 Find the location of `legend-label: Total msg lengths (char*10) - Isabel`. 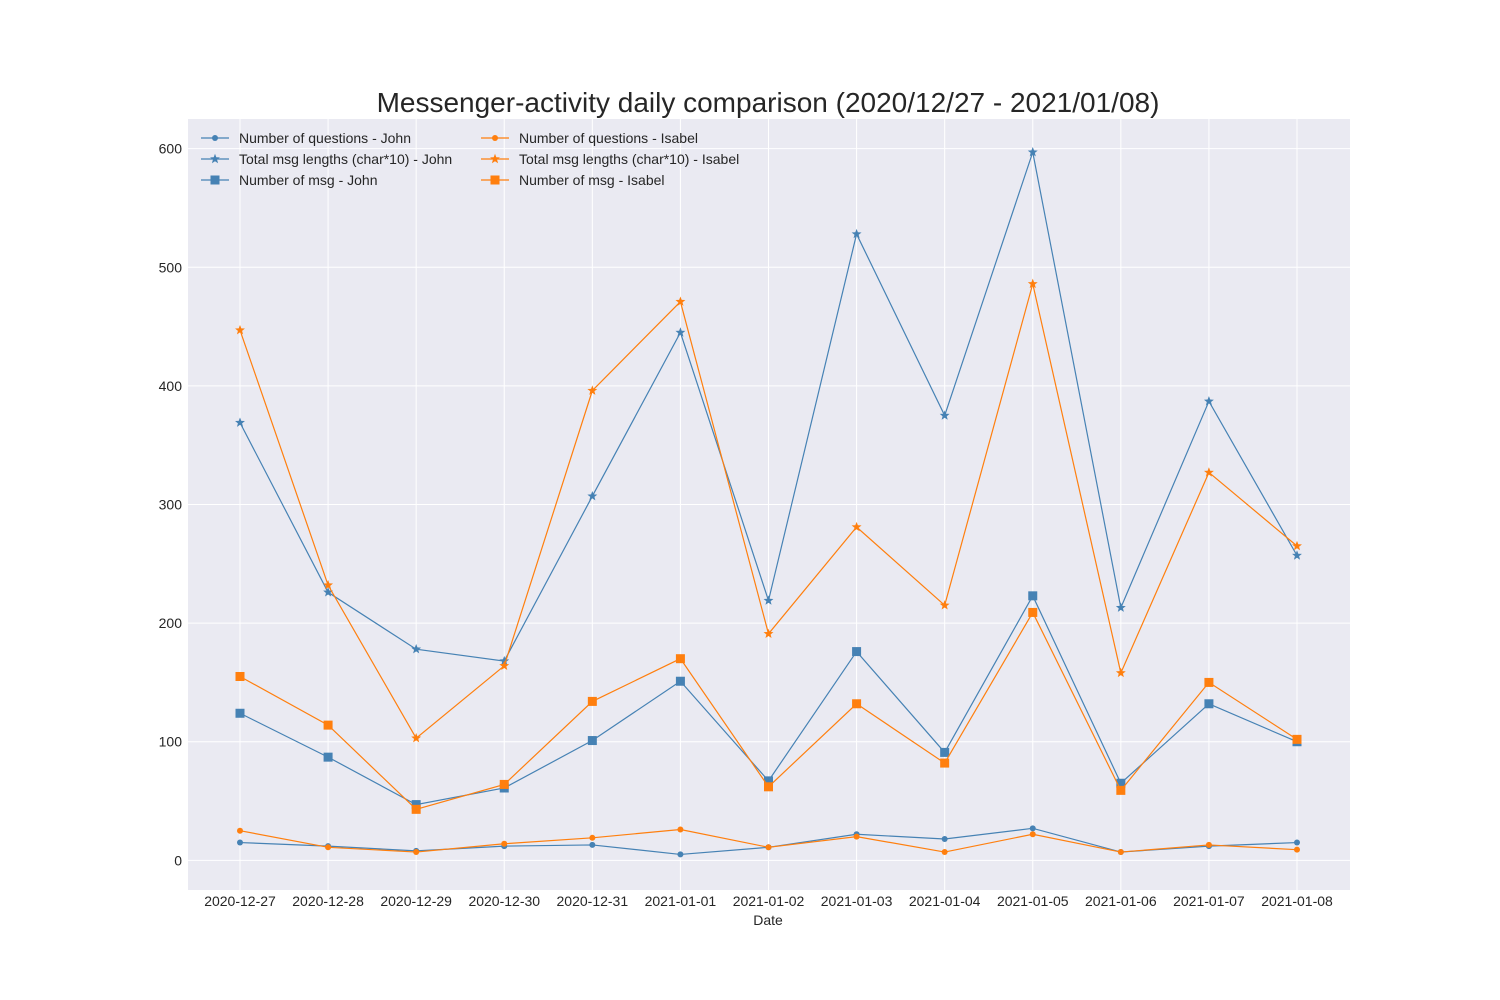

legend-label: Total msg lengths (char*10) - Isabel is located at coordinates (629, 159).